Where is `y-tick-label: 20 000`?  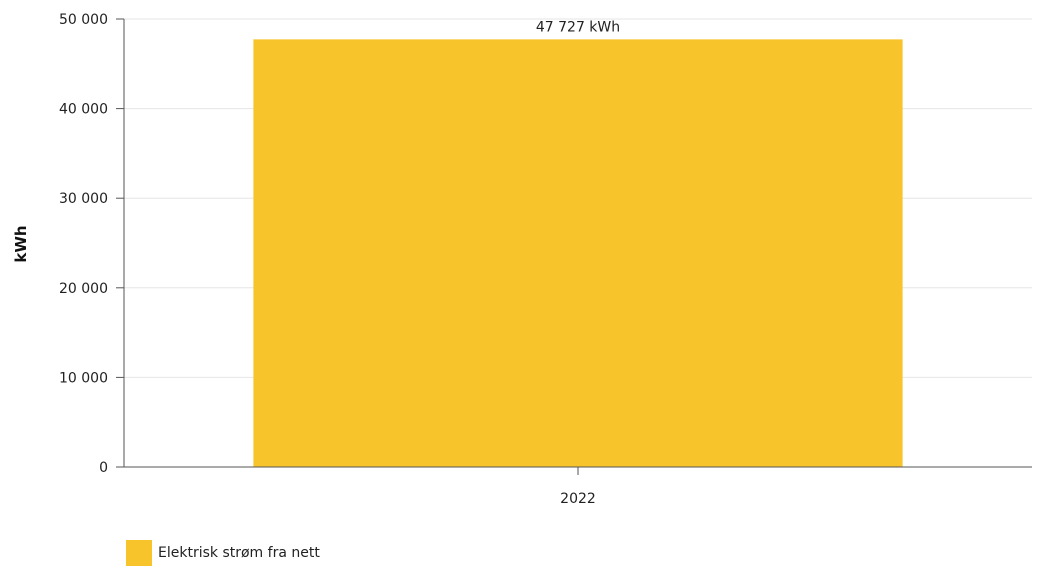 y-tick-label: 20 000 is located at coordinates (83, 289).